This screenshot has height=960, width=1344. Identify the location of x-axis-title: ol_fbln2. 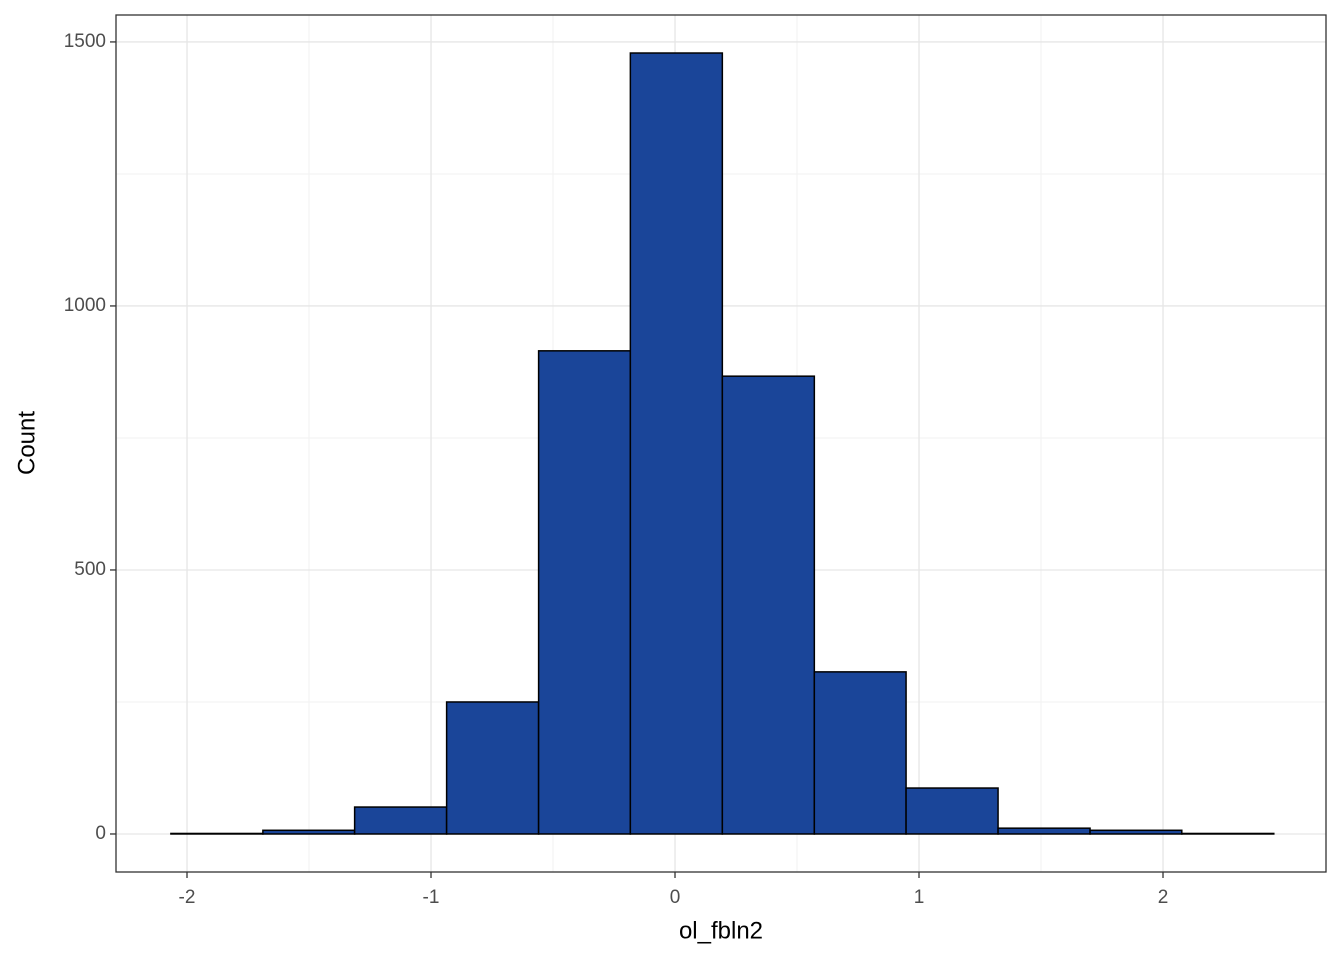
(721, 930).